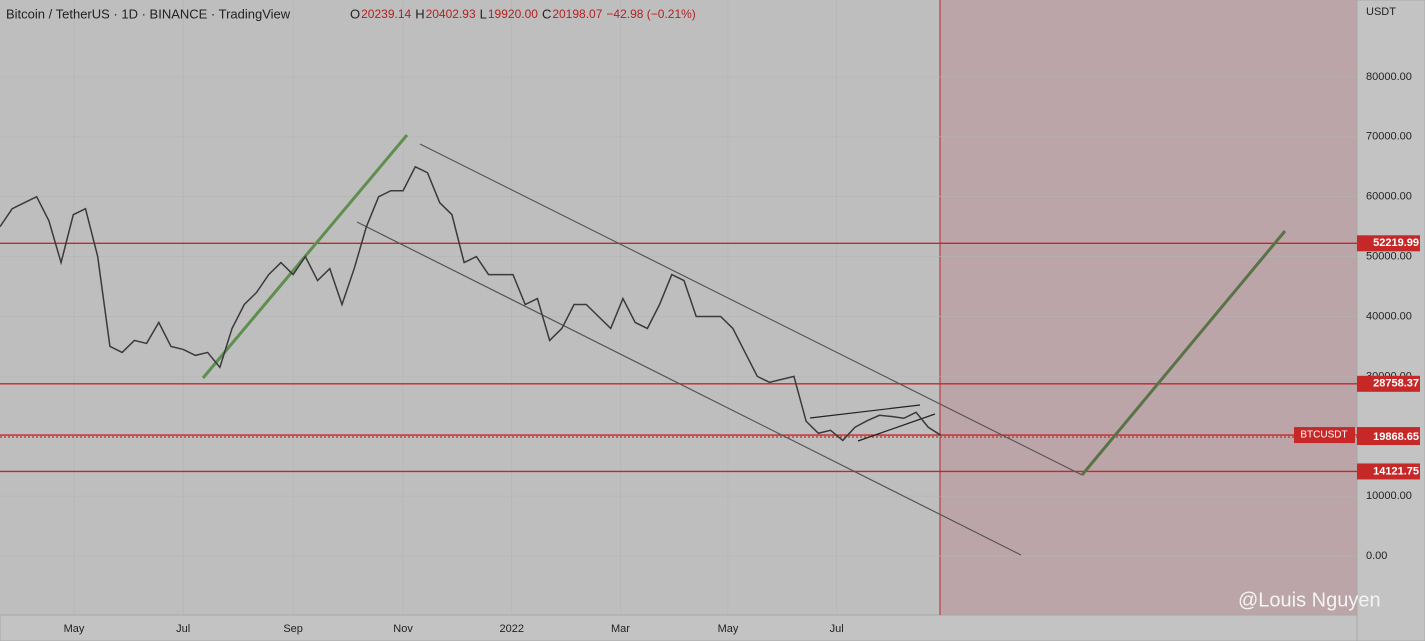  What do you see at coordinates (1183, 353) in the screenshot?
I see `projection-line` at bounding box center [1183, 353].